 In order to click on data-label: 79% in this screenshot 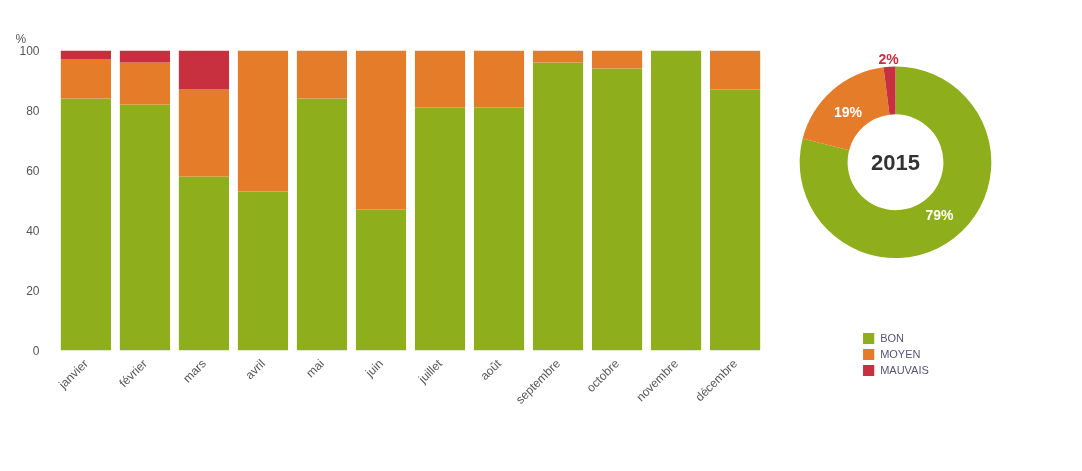, I will do `click(940, 215)`.